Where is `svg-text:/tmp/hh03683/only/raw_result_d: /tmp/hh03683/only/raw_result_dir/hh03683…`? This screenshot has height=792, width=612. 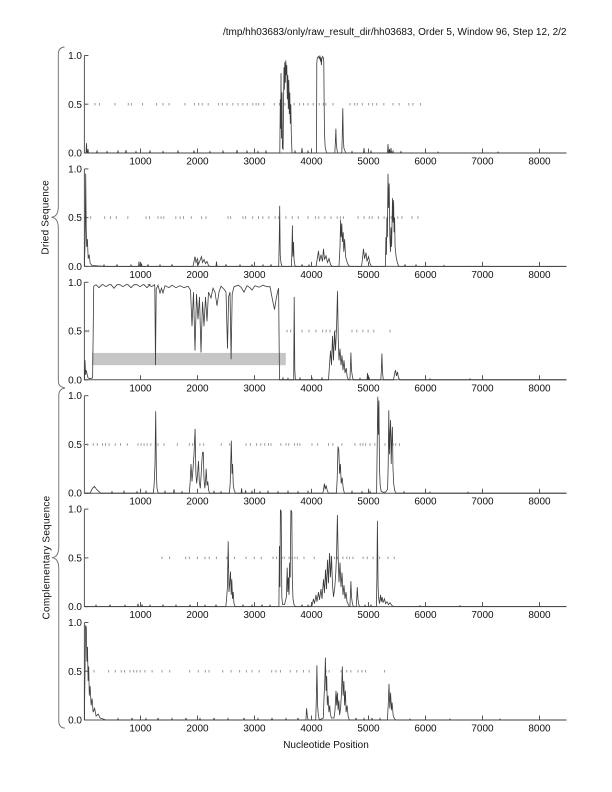
svg-text:/tmp/hh03683/only/raw_result_d: /tmp/hh03683/only/raw_result_dir/hh03683… is located at coordinates (395, 32).